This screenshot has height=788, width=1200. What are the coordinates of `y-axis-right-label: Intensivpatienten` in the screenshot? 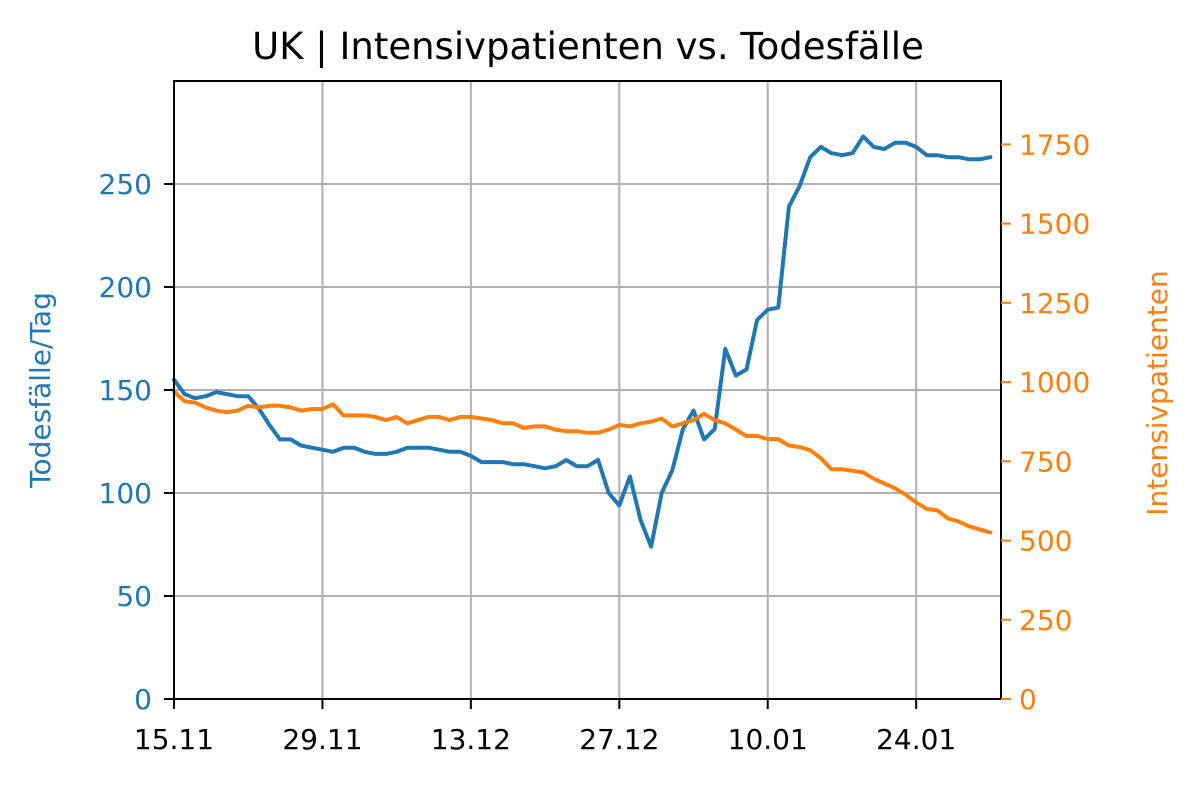 It's located at (1157, 393).